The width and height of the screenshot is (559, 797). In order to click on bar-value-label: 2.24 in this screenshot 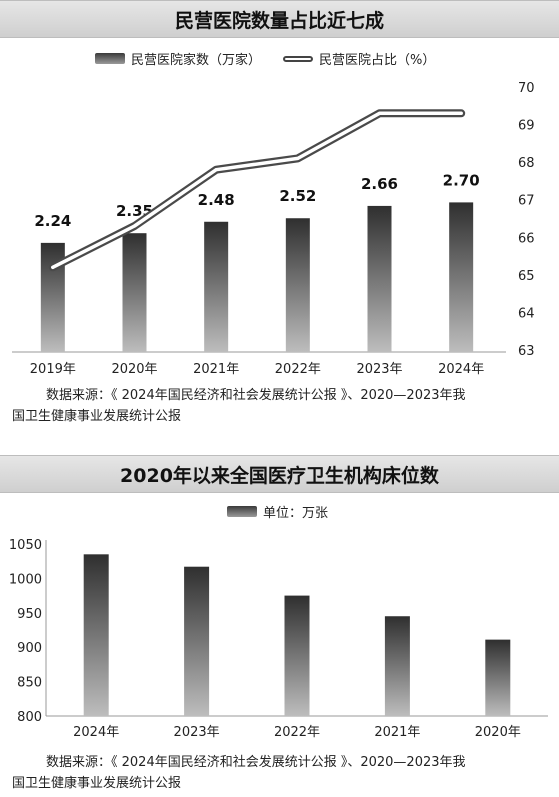, I will do `click(52, 221)`.